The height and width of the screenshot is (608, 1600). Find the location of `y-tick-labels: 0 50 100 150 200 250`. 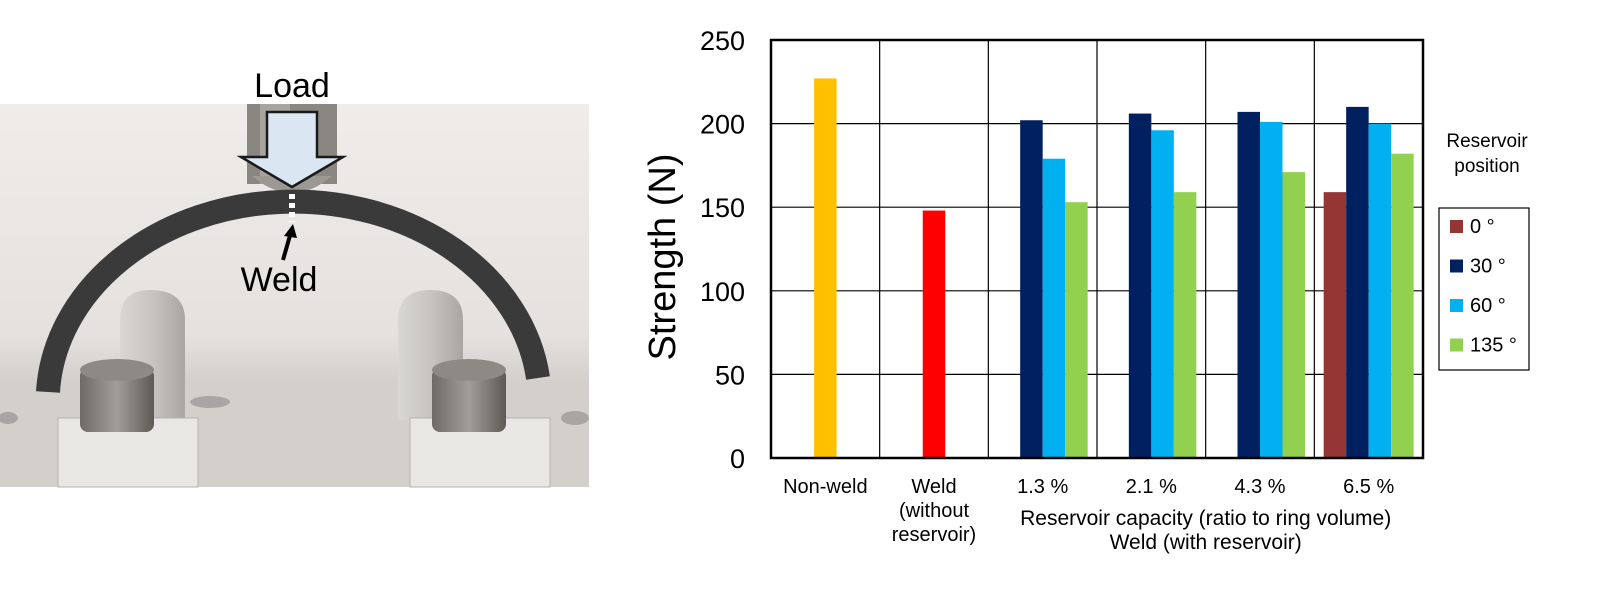

y-tick-labels: 0 50 100 150 200 250 is located at coordinates (722, 250).